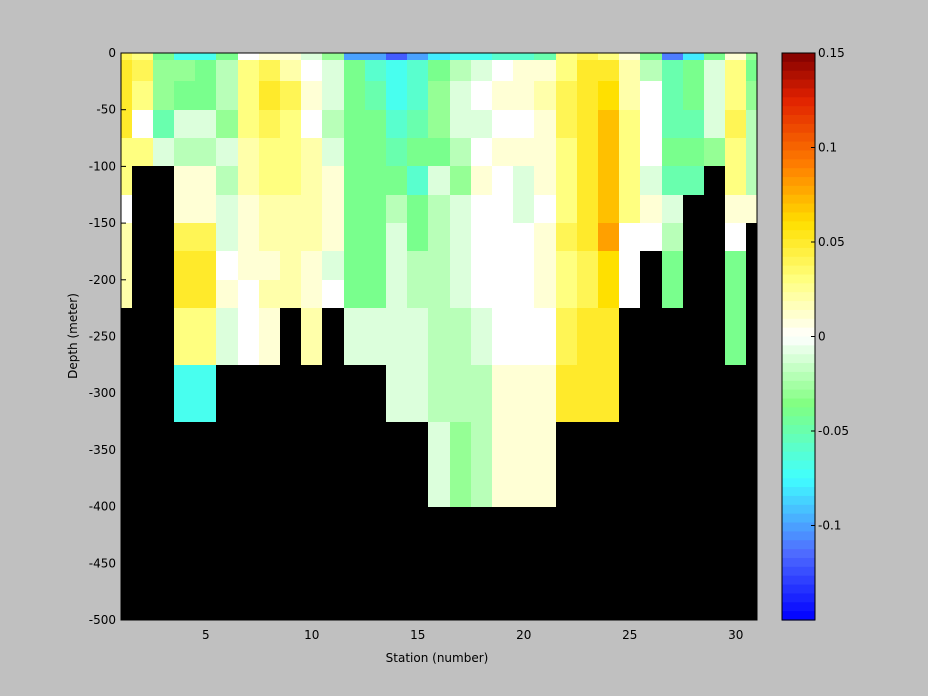  What do you see at coordinates (629, 635) in the screenshot?
I see `x-tick-label: 25` at bounding box center [629, 635].